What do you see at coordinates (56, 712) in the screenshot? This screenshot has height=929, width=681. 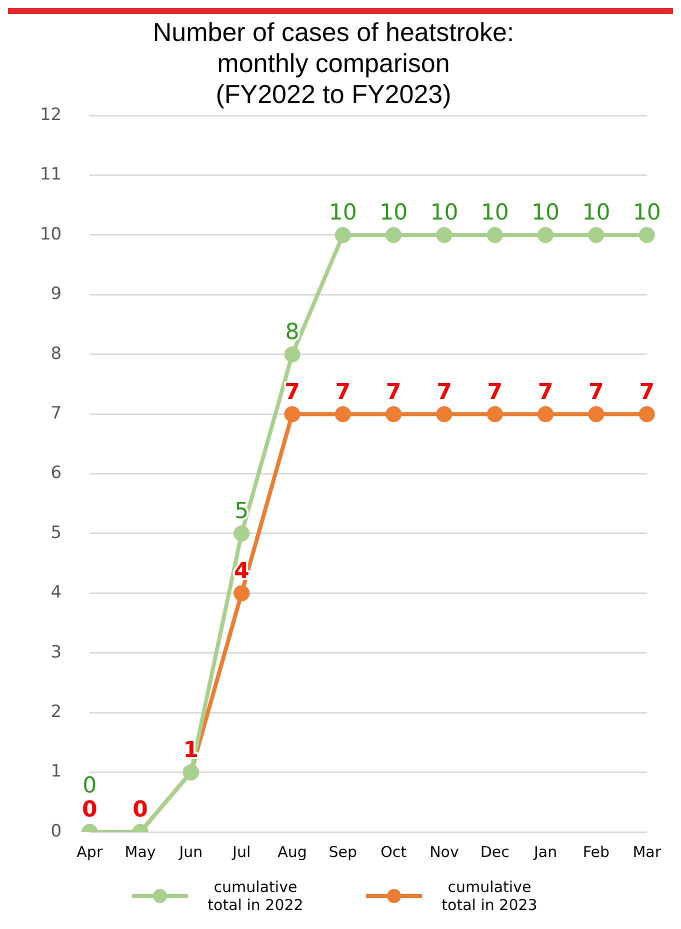 I see `y-tick-label: 2` at bounding box center [56, 712].